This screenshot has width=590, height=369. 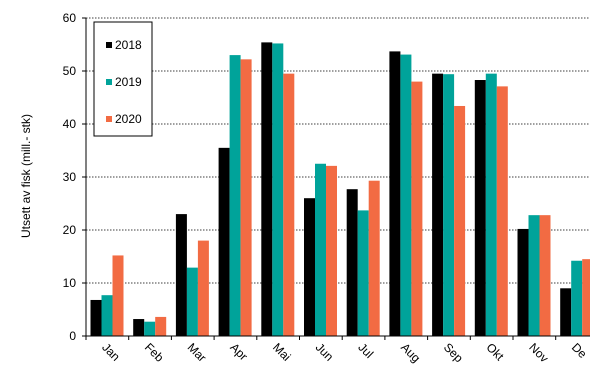 What do you see at coordinates (267, 189) in the screenshot?
I see `bar-2018-Mai` at bounding box center [267, 189].